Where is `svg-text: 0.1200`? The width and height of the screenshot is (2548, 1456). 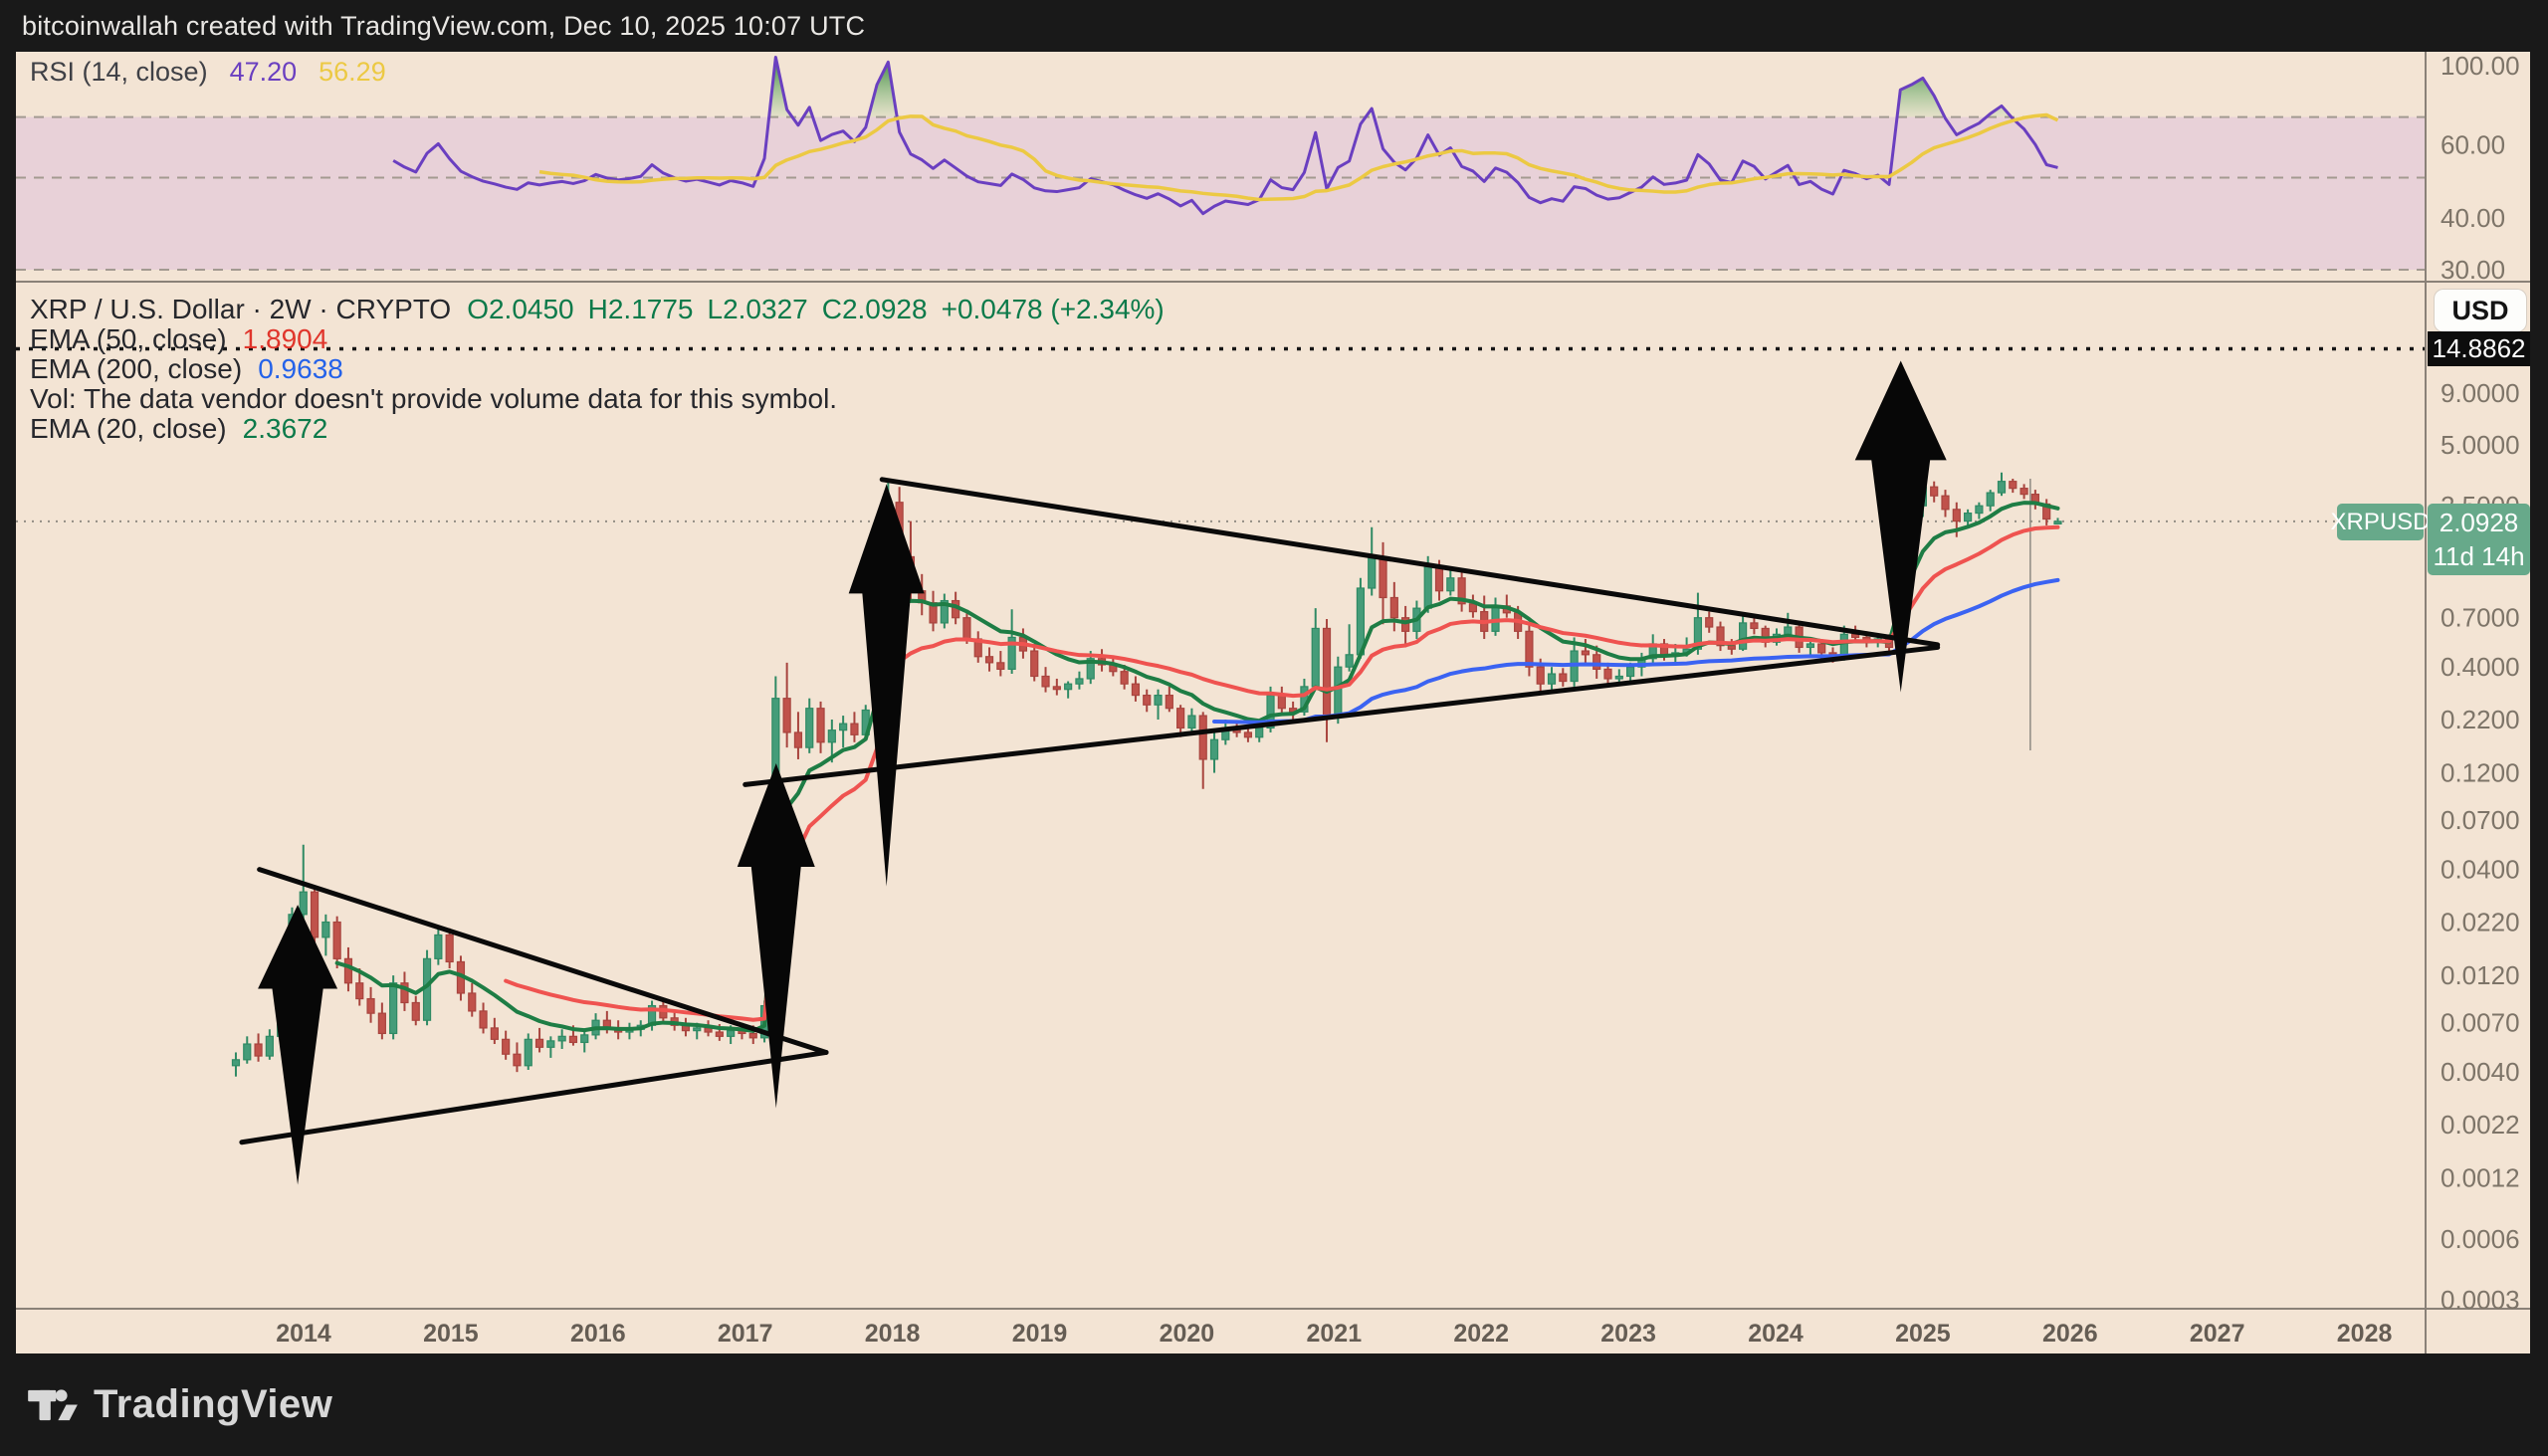
svg-text: 0.1200 is located at coordinates (2480, 773).